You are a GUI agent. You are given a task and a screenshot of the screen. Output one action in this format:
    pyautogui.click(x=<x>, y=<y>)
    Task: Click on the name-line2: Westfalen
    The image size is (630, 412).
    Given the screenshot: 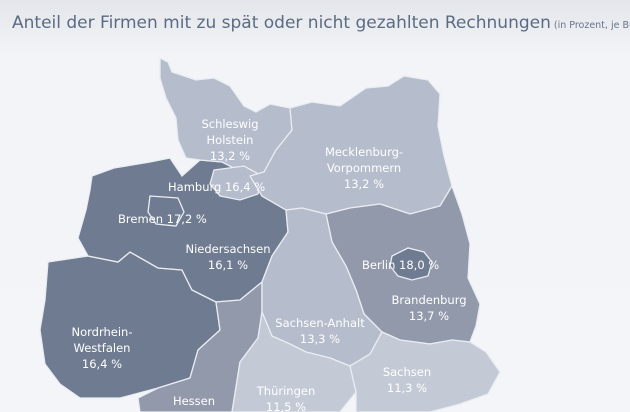 What is the action you would take?
    pyautogui.click(x=102, y=348)
    